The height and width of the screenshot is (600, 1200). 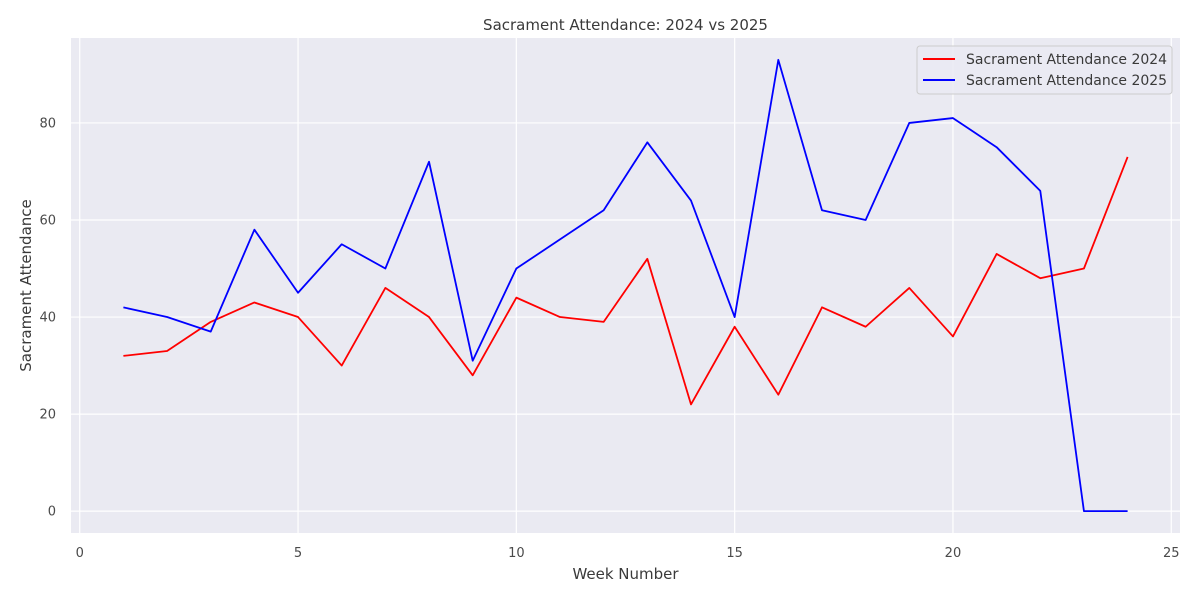 What do you see at coordinates (628, 553) in the screenshot?
I see `x-axis-ticks: 0 5 10 15 20 25` at bounding box center [628, 553].